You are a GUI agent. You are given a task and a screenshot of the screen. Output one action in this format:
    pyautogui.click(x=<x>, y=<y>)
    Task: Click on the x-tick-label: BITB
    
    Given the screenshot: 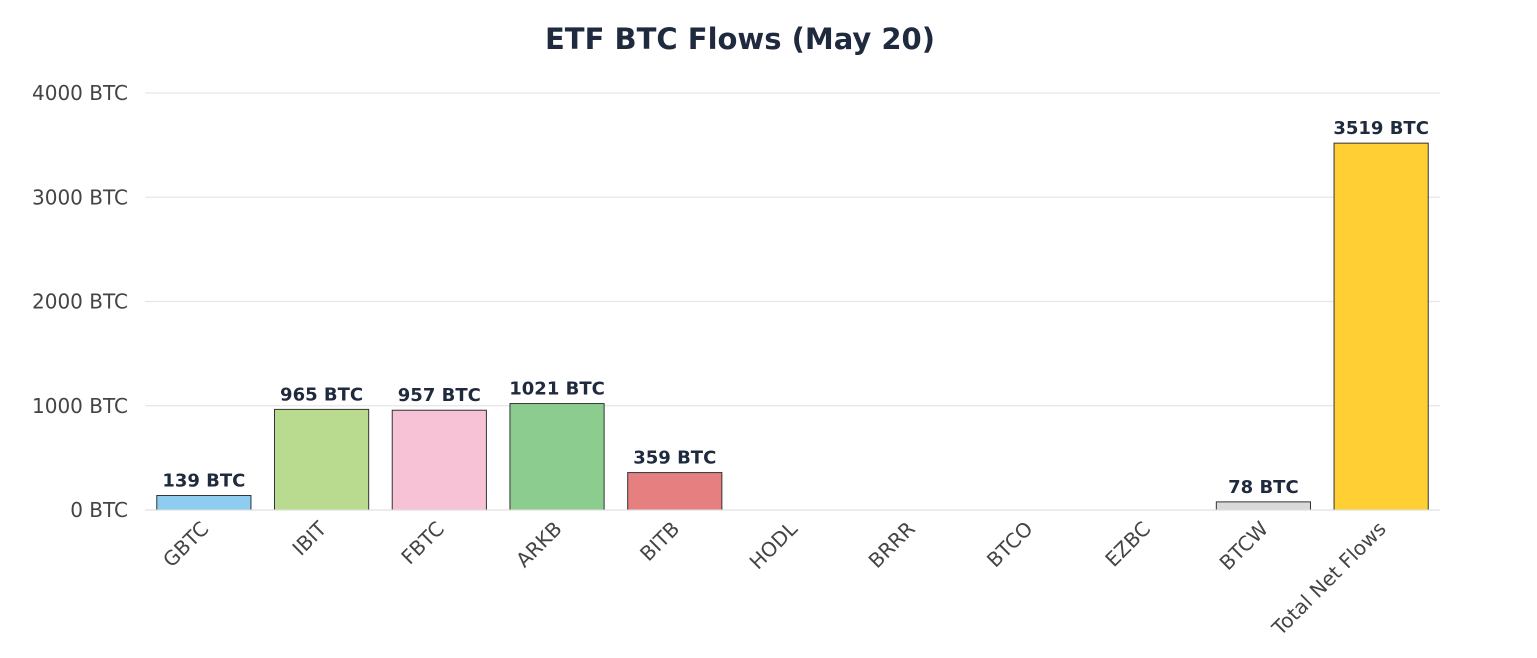 What is the action you would take?
    pyautogui.click(x=659, y=541)
    